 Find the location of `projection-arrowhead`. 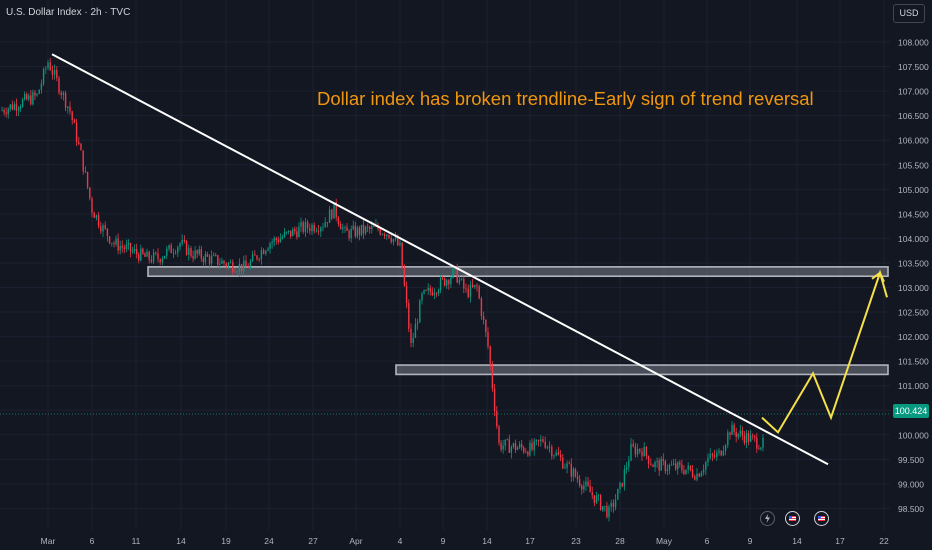

projection-arrowhead is located at coordinates (878, 277).